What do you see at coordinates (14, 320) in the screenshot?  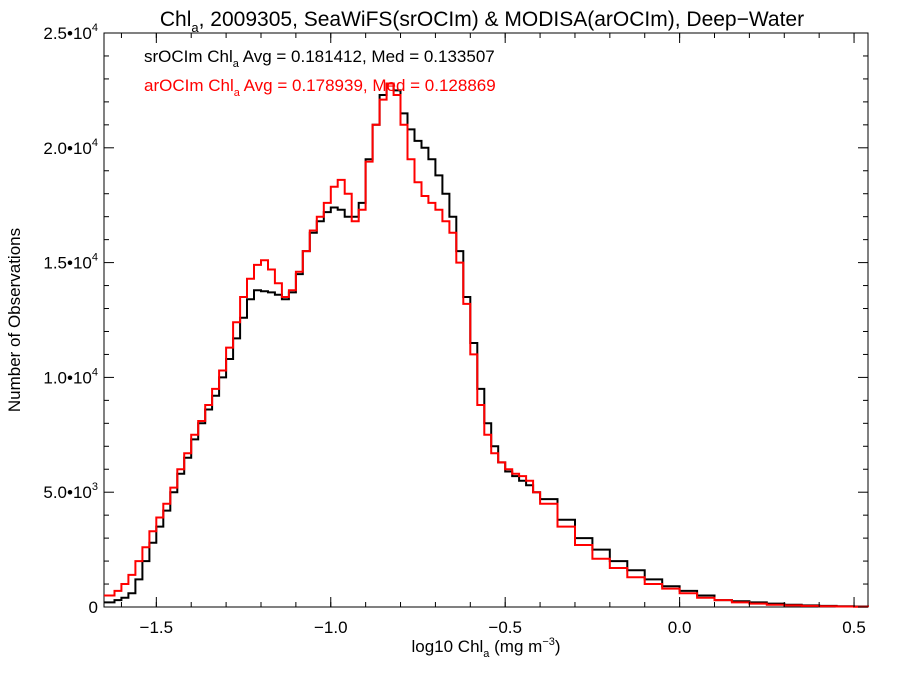 I see `y-axis-label: Number of Observations` at bounding box center [14, 320].